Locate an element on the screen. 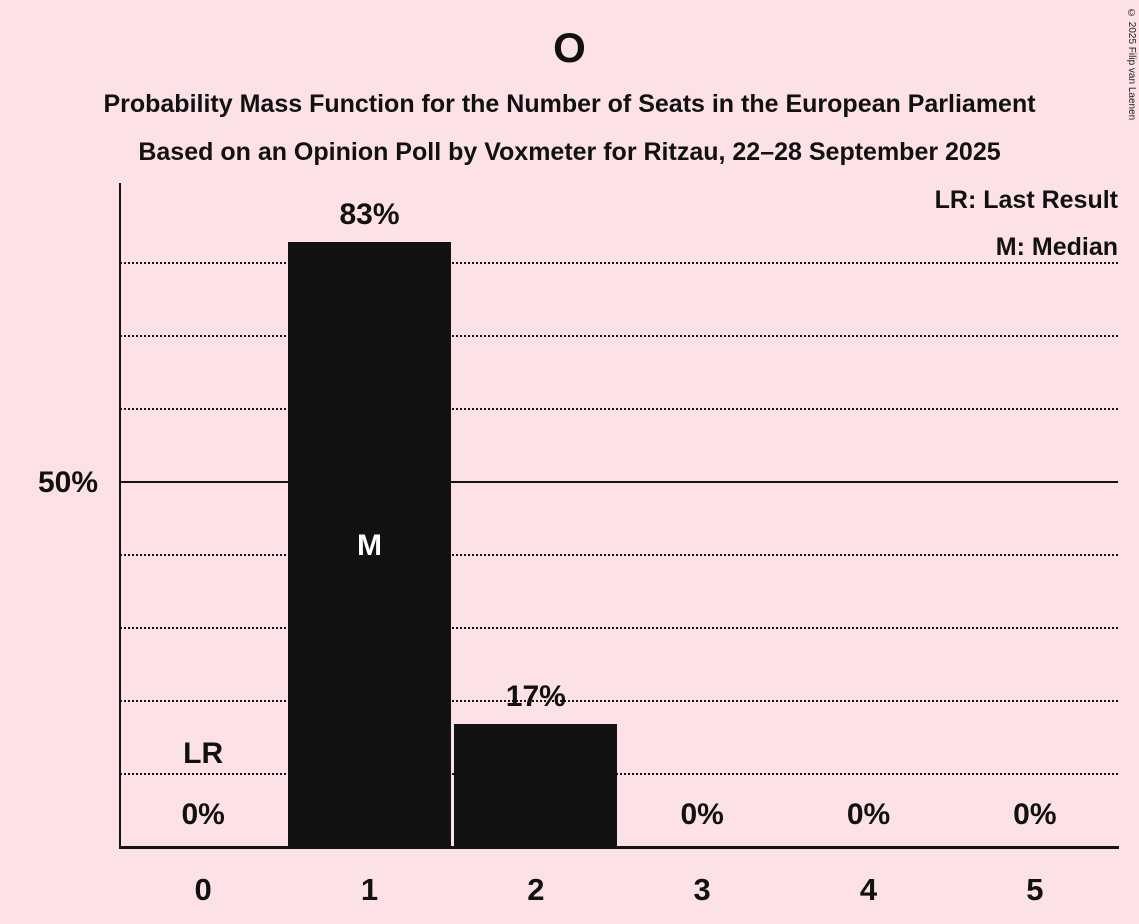 This screenshot has width=1139, height=924. x-axis-label-1: 1 is located at coordinates (369, 889).